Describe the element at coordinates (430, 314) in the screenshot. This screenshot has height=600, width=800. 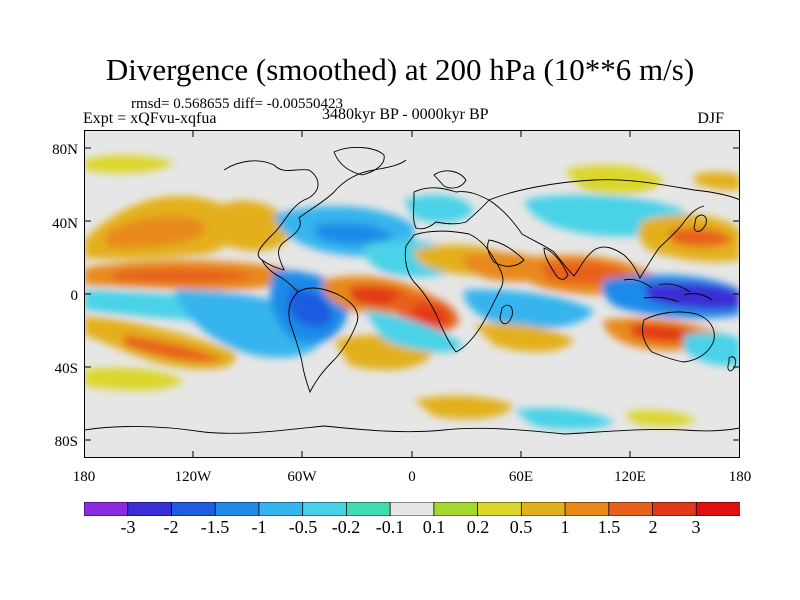
I see `field-africa-core` at that location.